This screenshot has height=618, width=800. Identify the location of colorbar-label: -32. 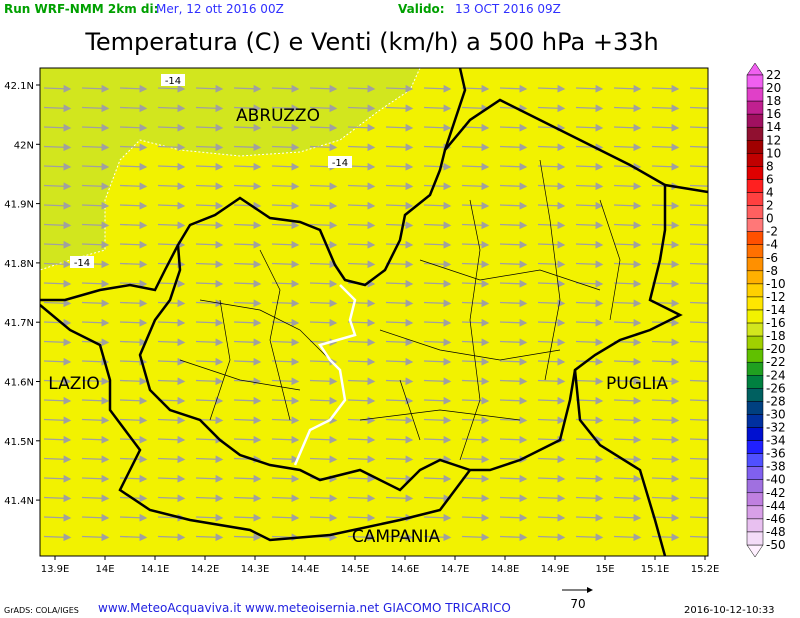
(776, 428).